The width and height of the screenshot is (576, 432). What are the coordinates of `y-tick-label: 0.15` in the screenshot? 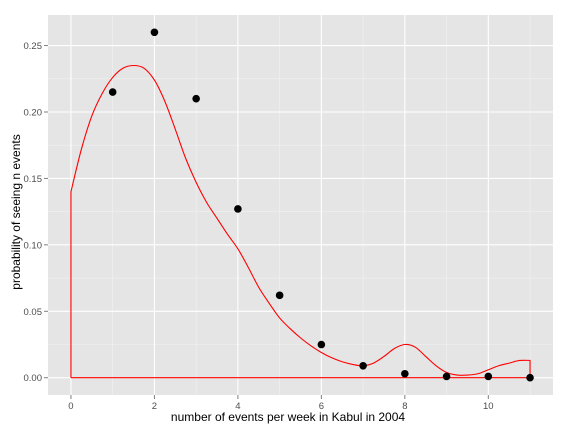 It's located at (33, 179).